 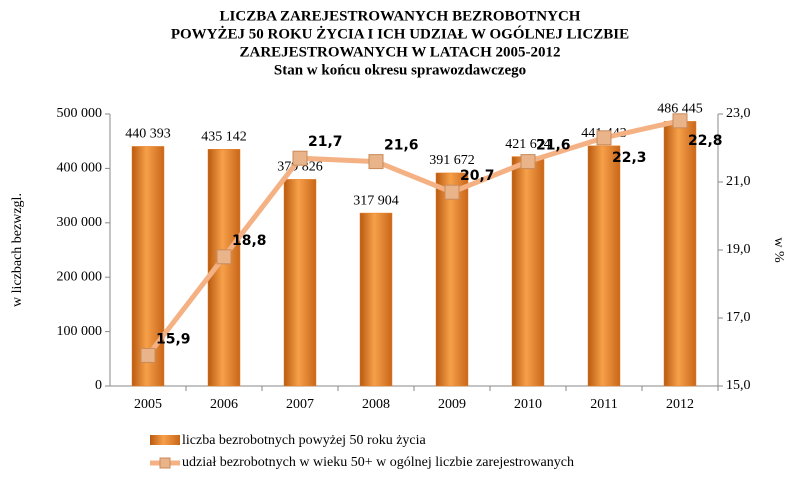 What do you see at coordinates (738, 385) in the screenshot?
I see `y2-tick-label: 15,0` at bounding box center [738, 385].